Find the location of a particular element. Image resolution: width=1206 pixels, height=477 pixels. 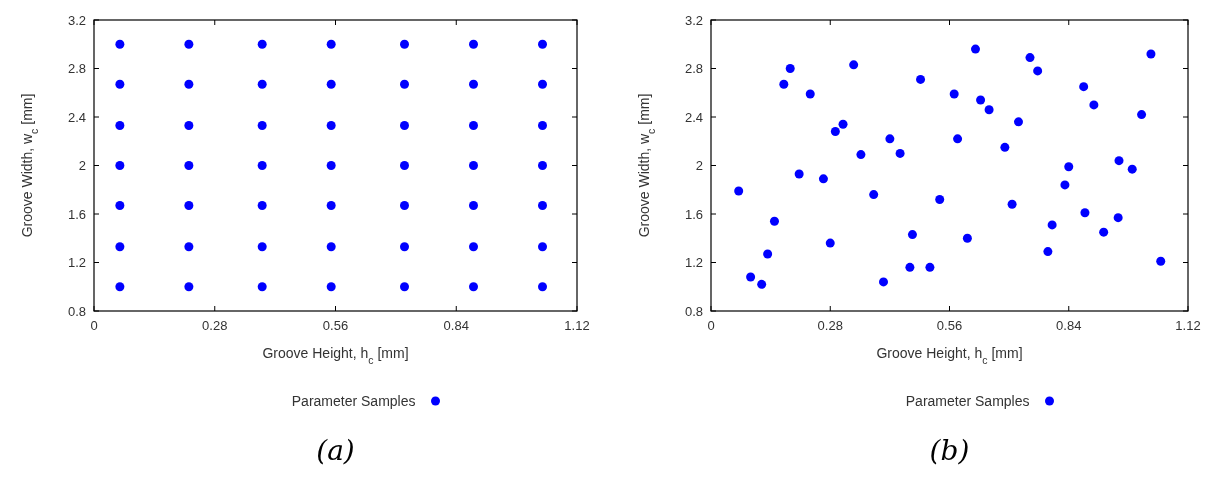

x-tick-label: 0.28 is located at coordinates (830, 325).